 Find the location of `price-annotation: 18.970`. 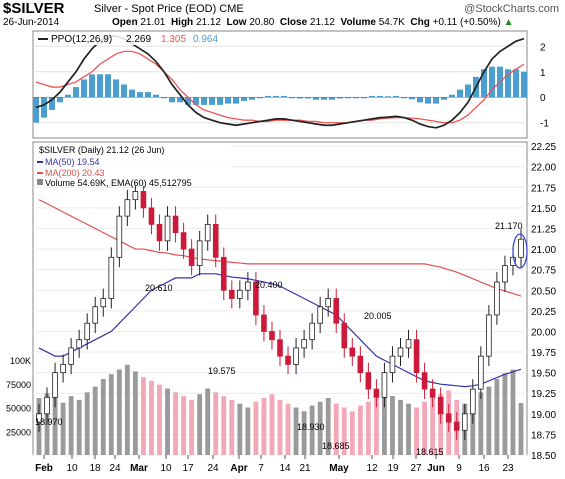

price-annotation: 18.970 is located at coordinates (49, 422).